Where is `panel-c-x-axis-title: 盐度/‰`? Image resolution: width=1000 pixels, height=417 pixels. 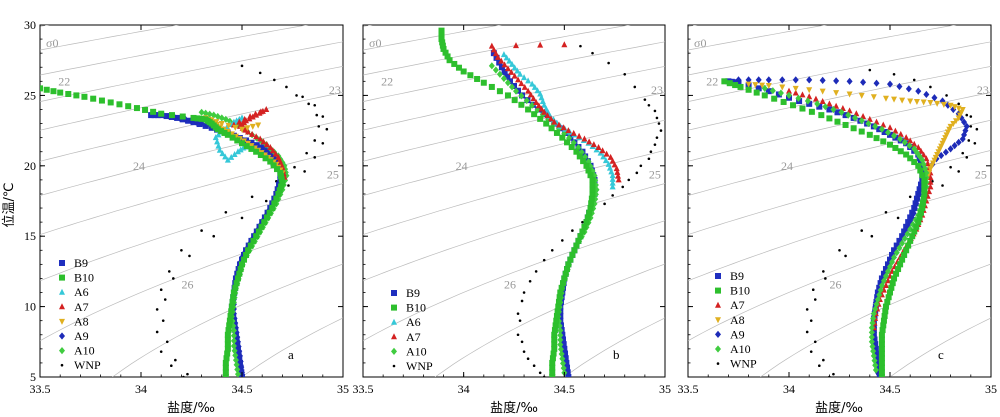 panel-c-x-axis-title: 盐度/‰ is located at coordinates (839, 408).